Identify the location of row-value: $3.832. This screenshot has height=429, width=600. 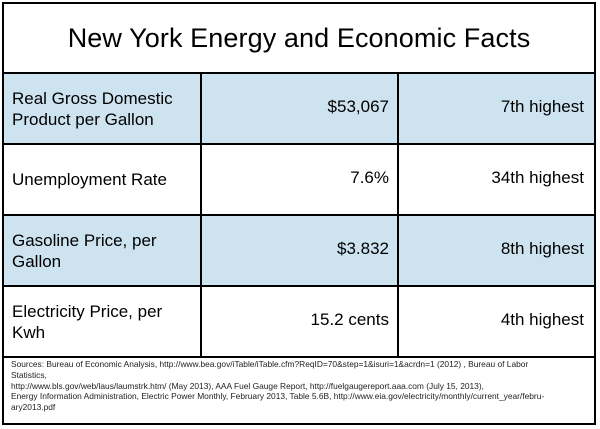
(300, 250).